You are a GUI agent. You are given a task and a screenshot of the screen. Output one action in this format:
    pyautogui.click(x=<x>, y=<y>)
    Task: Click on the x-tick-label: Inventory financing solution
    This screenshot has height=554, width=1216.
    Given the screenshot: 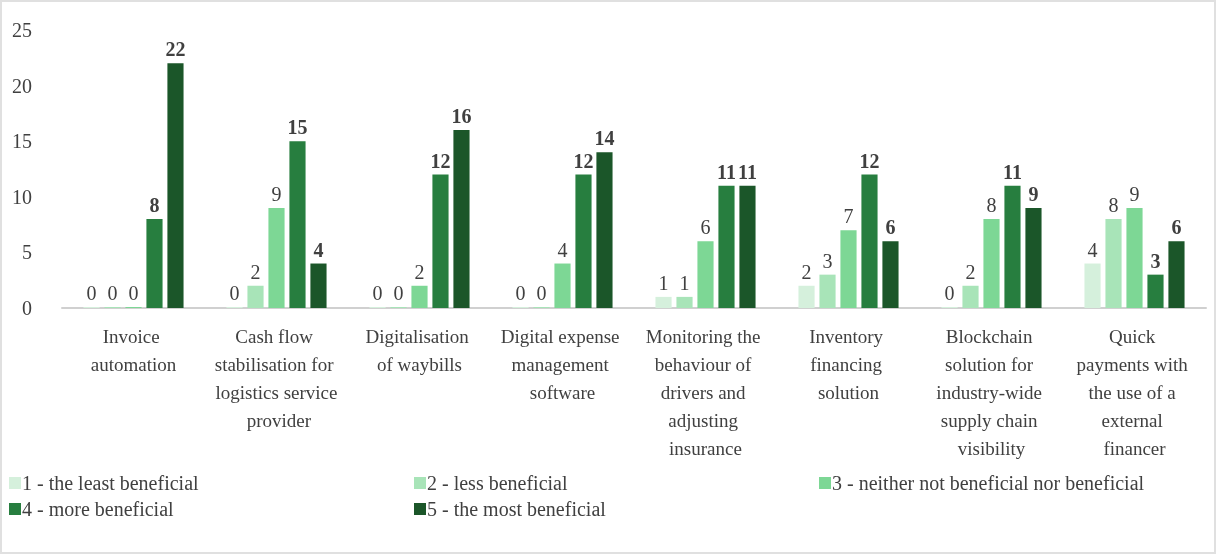 What is the action you would take?
    pyautogui.click(x=848, y=364)
    